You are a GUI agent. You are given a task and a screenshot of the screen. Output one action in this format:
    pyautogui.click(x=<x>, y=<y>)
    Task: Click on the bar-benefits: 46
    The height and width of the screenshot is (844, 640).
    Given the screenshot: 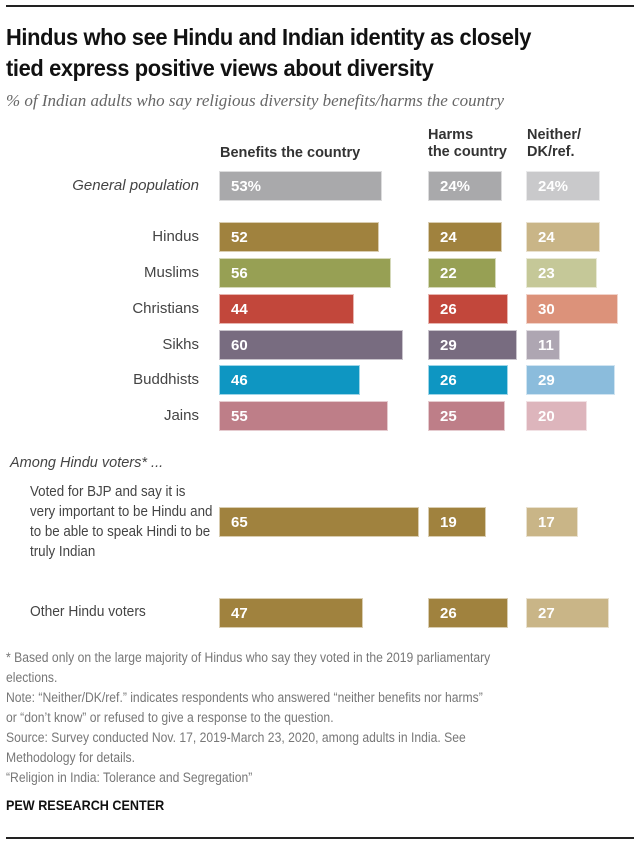 What is the action you would take?
    pyautogui.click(x=289, y=380)
    